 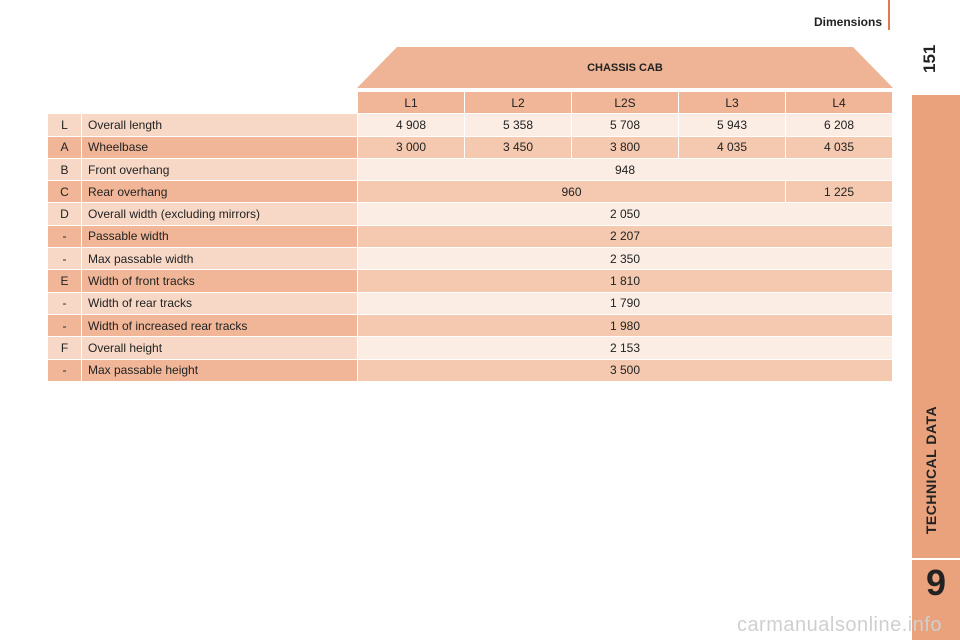 What do you see at coordinates (839, 192) in the screenshot?
I see `row-value: 1 225` at bounding box center [839, 192].